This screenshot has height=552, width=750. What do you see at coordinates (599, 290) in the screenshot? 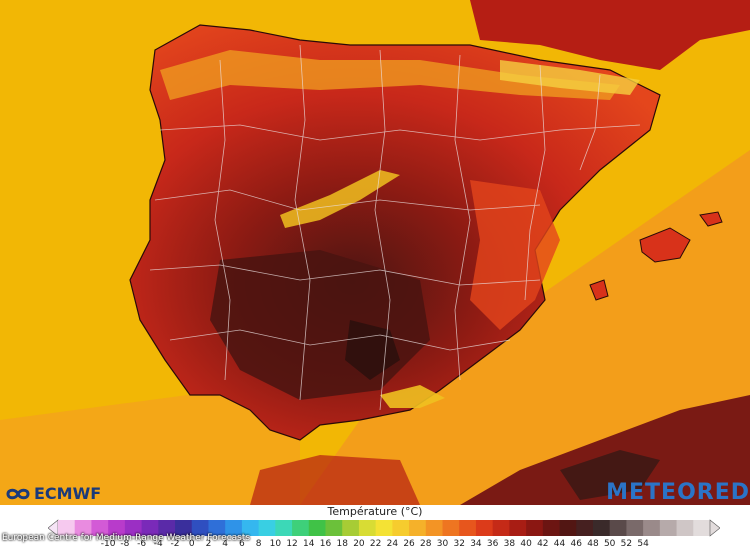
I see `ibiza-island` at bounding box center [599, 290].